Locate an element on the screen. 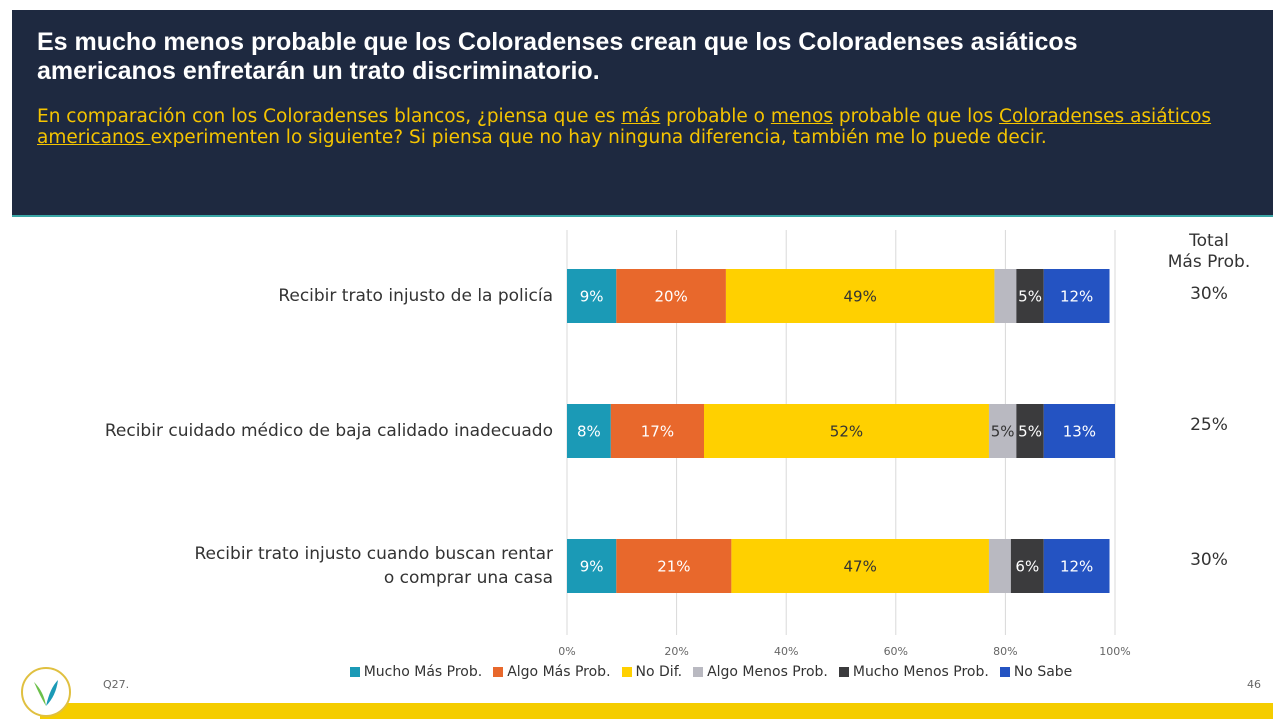  data-label: 17% is located at coordinates (657, 432).